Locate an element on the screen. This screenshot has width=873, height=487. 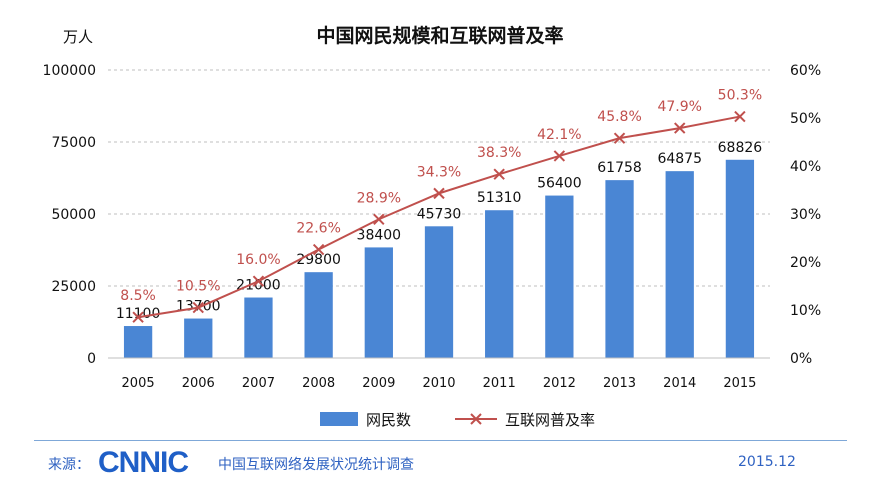
x-tick-label: 2006 is located at coordinates (198, 383).